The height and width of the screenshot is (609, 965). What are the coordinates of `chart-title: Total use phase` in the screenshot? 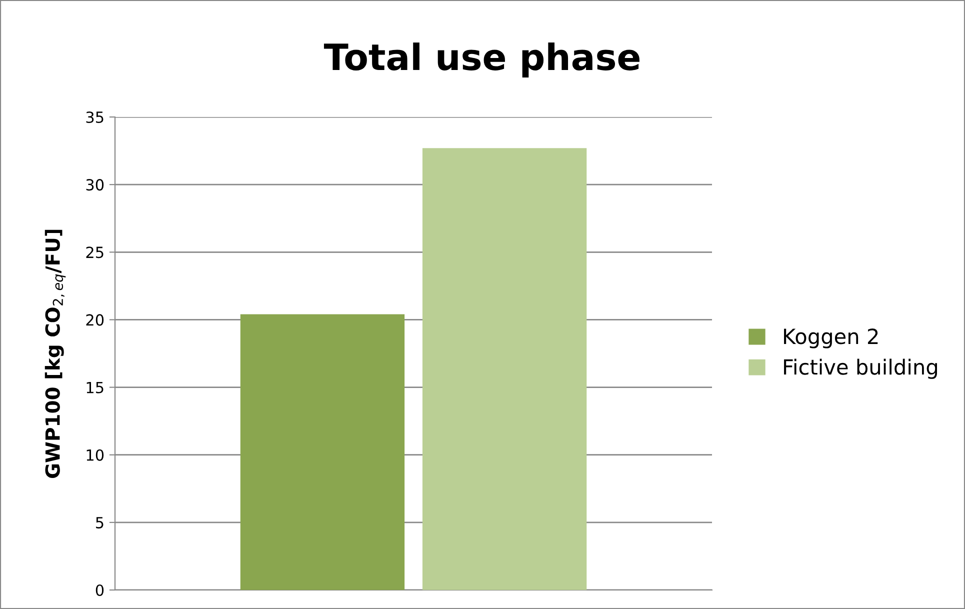 It's located at (482, 60).